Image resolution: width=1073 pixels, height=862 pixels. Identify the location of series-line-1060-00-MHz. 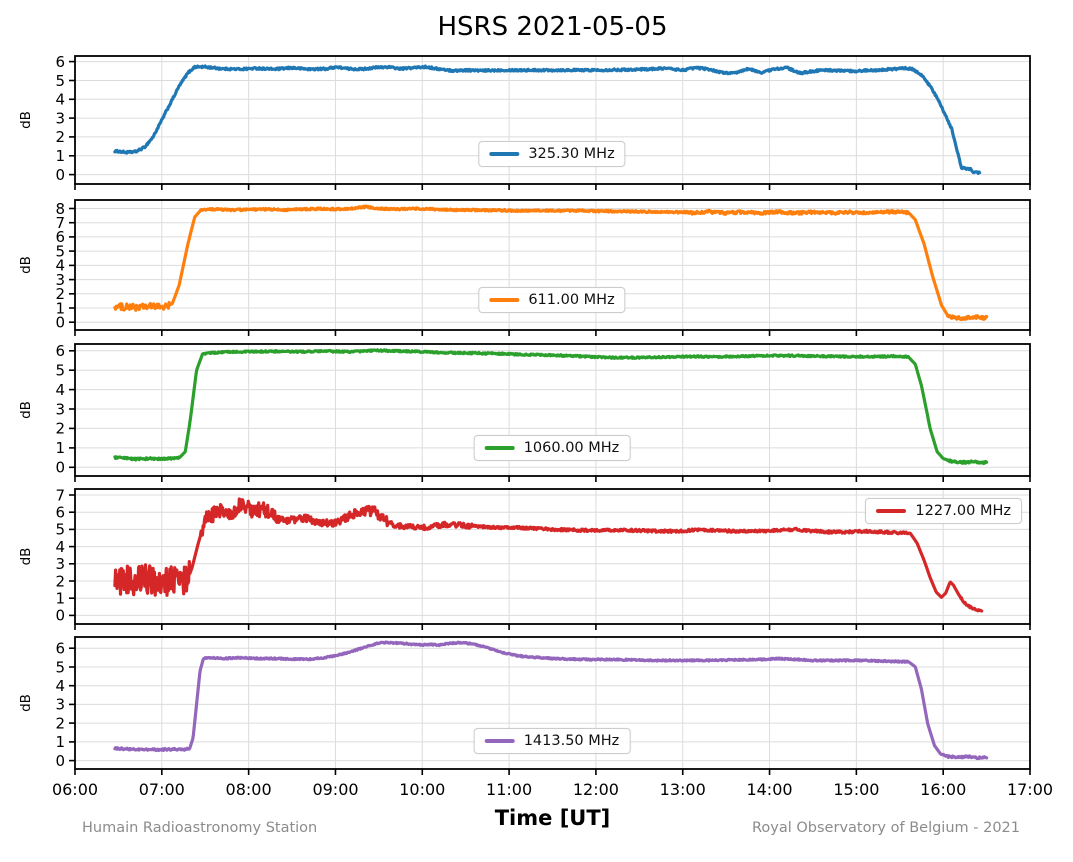
(551, 407).